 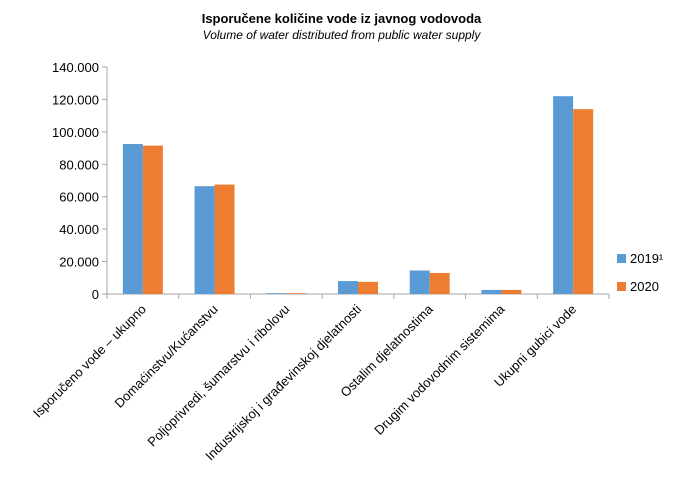 I want to click on y-tick-label: 40.000, so click(x=79, y=229).